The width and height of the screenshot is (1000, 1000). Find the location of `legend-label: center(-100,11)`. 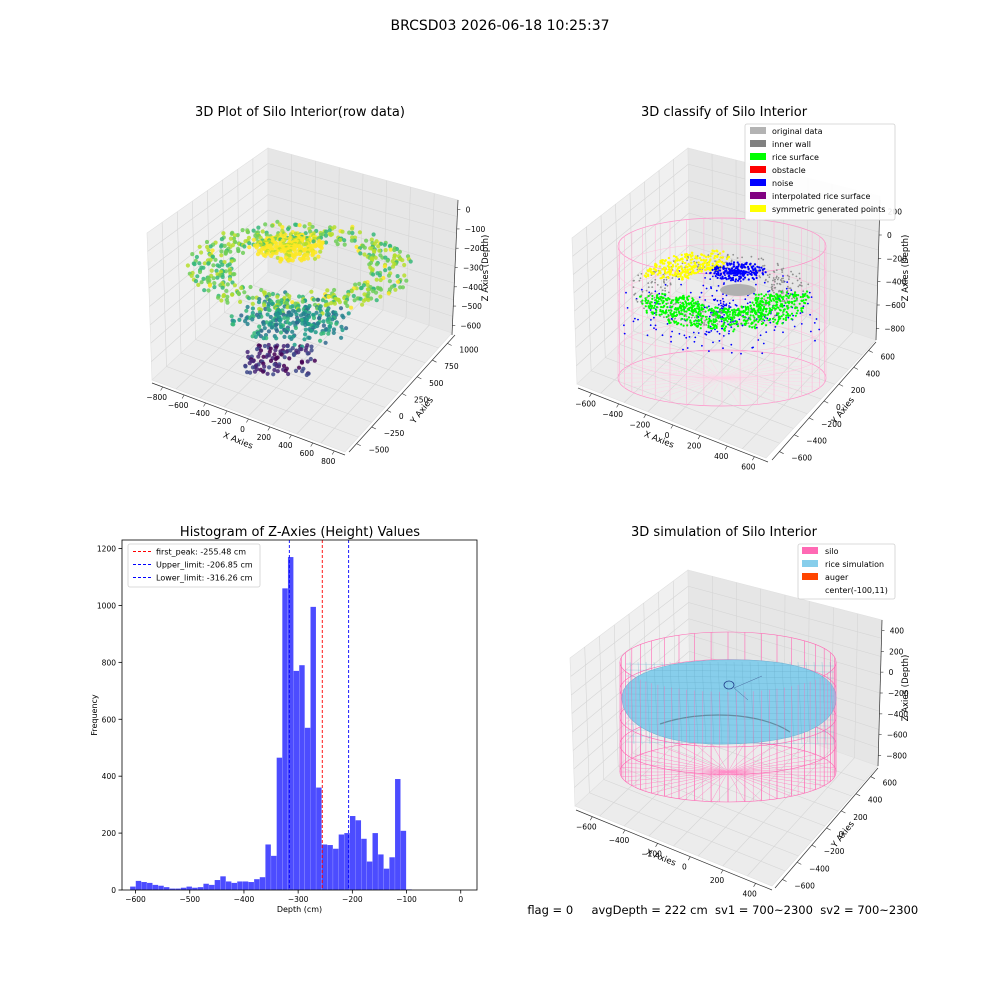

legend-label: center(-100,11) is located at coordinates (856, 590).